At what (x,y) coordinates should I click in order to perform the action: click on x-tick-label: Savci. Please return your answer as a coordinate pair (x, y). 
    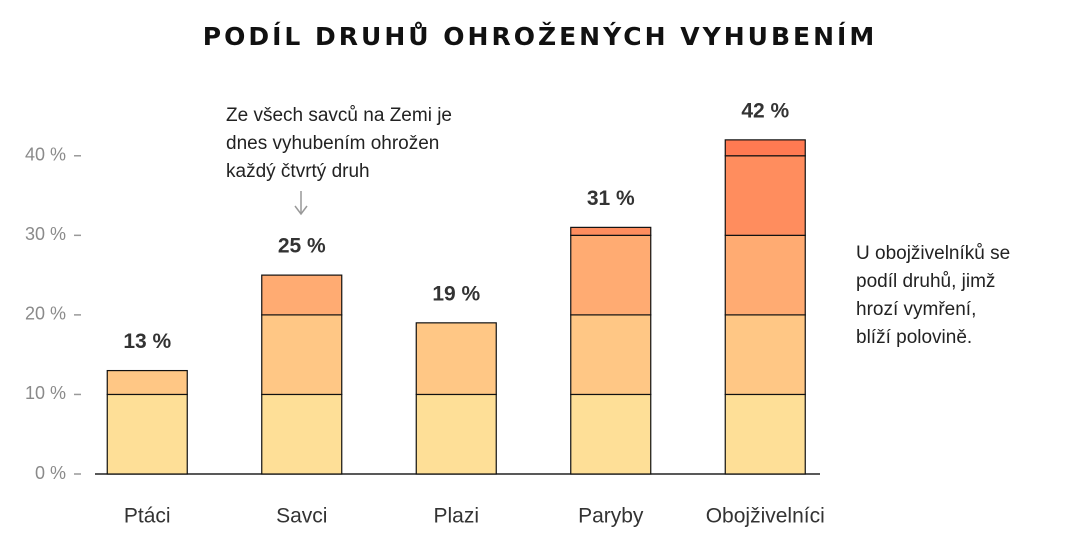
    Looking at the image, I should click on (301, 516).